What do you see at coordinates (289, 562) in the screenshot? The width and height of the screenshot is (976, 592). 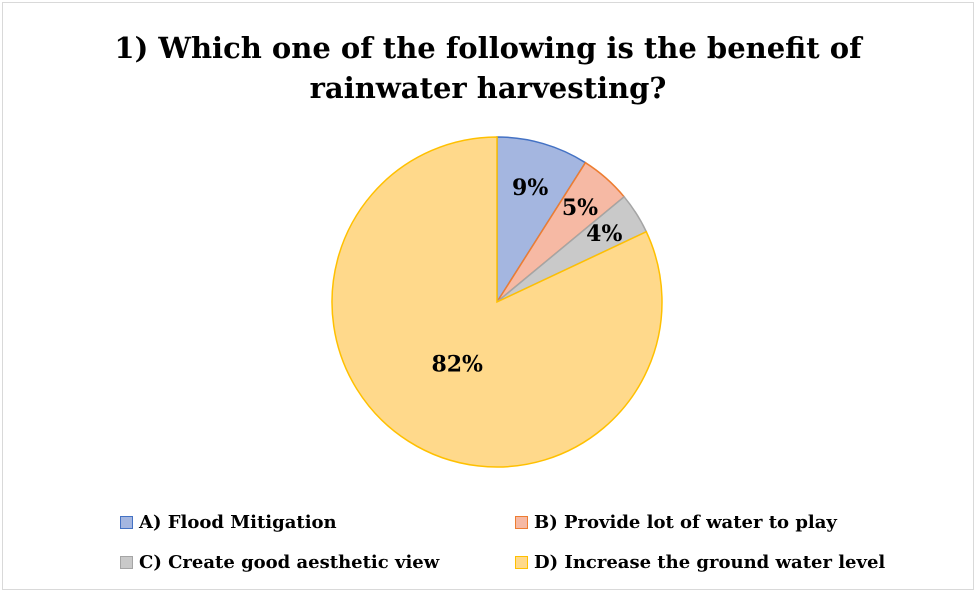 I see `legend-label-c: C) Create good aesthetic view` at bounding box center [289, 562].